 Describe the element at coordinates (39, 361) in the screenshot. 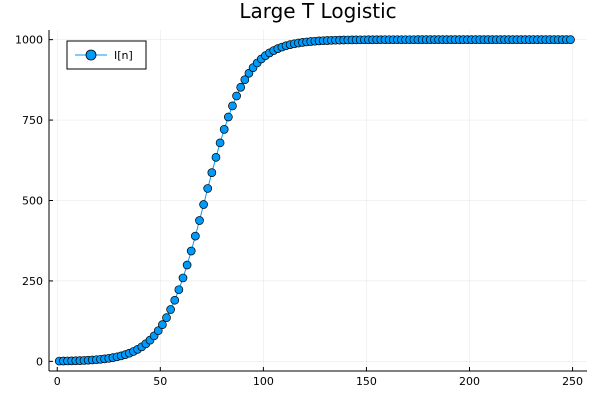

I see `y-tick-label: 0` at that location.